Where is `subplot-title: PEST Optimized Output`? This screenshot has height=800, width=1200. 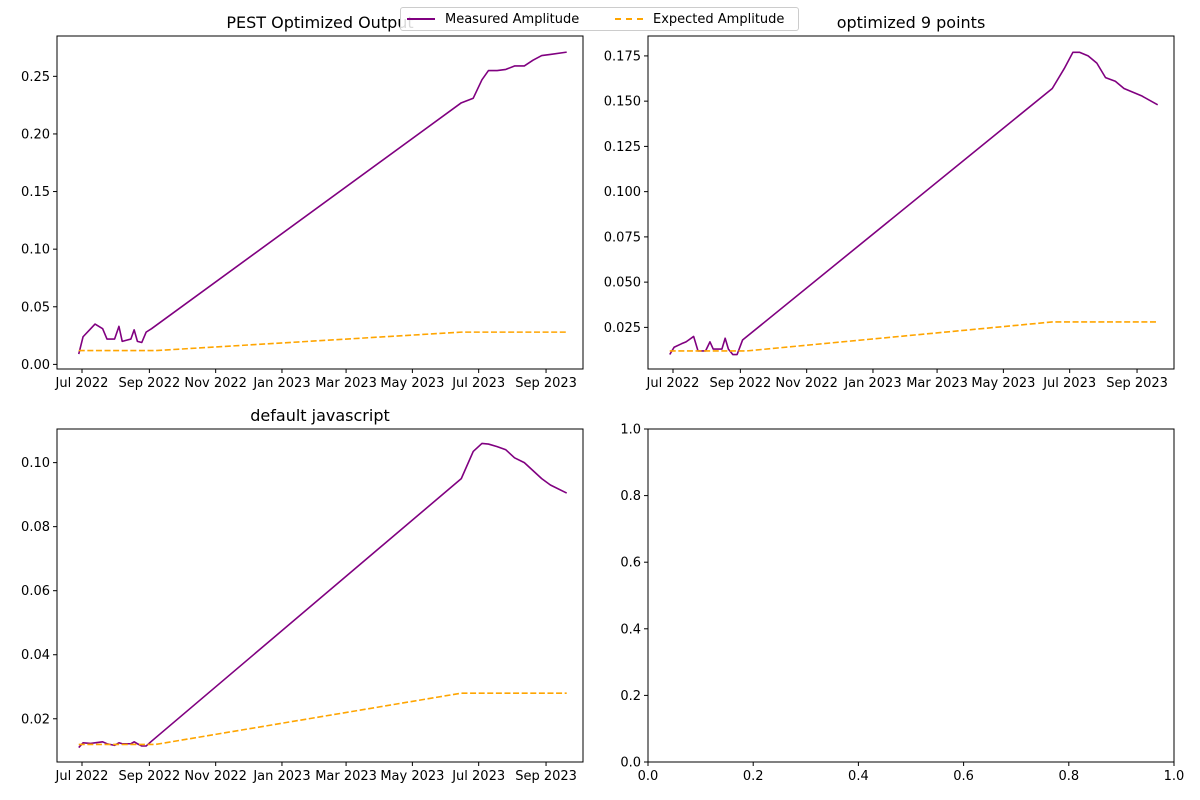 subplot-title: PEST Optimized Output is located at coordinates (319, 22).